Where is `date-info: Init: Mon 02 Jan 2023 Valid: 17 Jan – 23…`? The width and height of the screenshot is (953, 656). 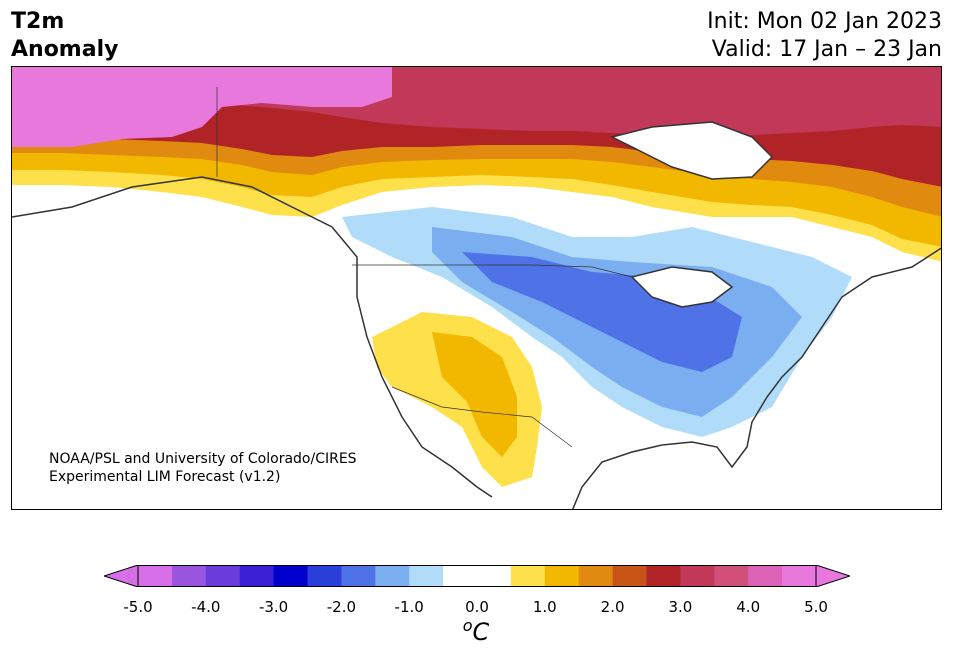 date-info: Init: Mon 02 Jan 2023 Valid: 17 Jan – 23… is located at coordinates (824, 36).